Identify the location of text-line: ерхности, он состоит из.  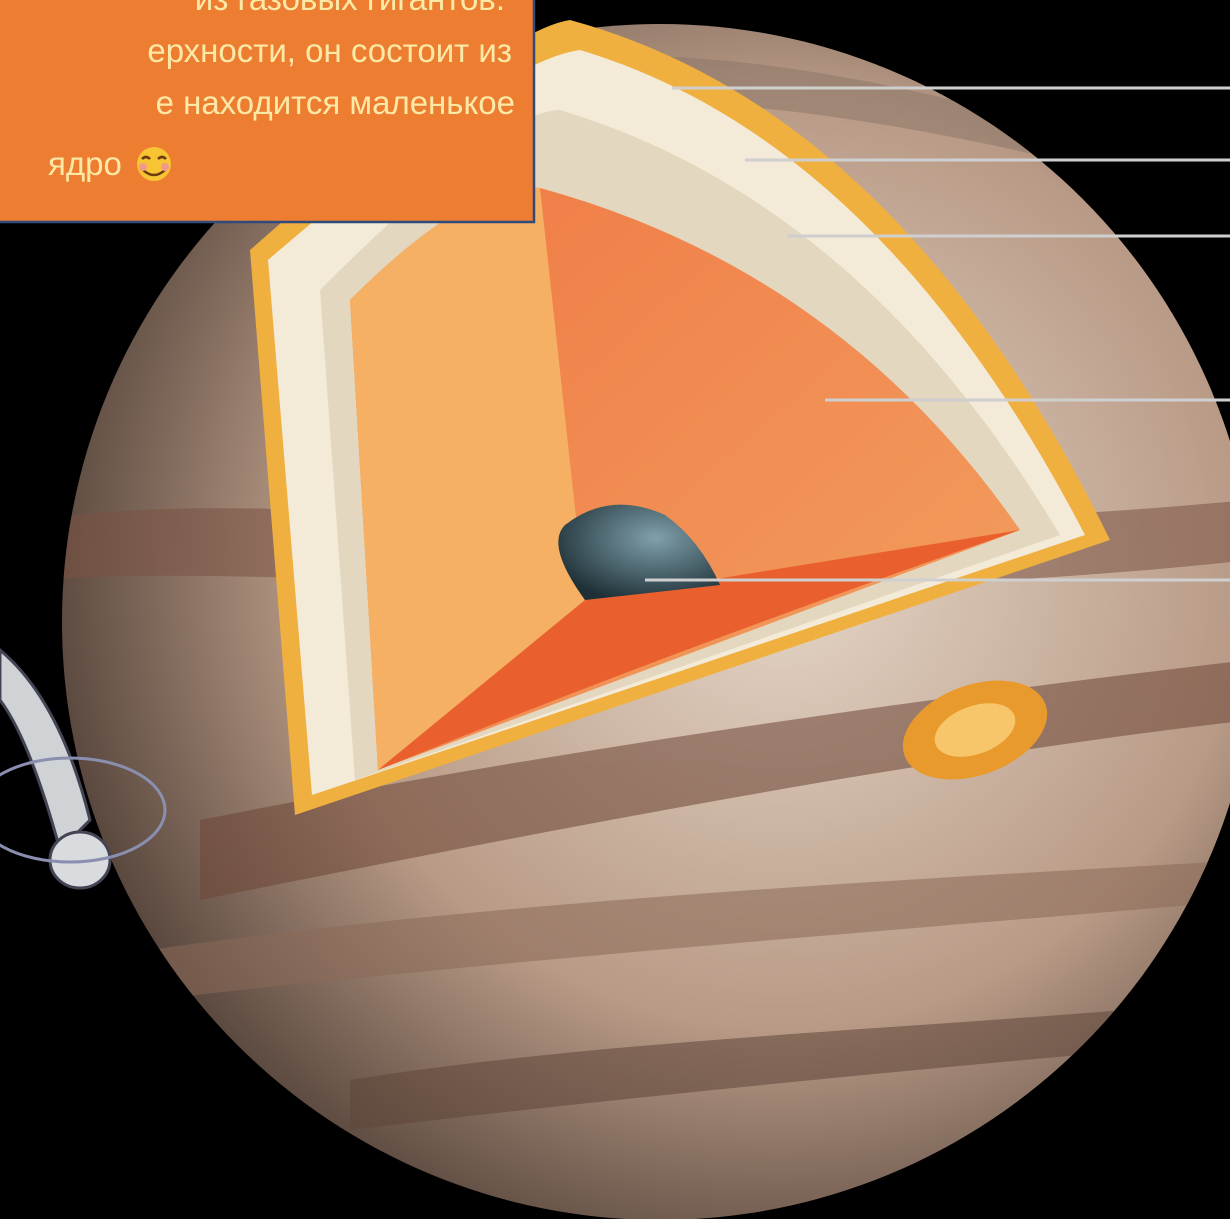
(329, 50).